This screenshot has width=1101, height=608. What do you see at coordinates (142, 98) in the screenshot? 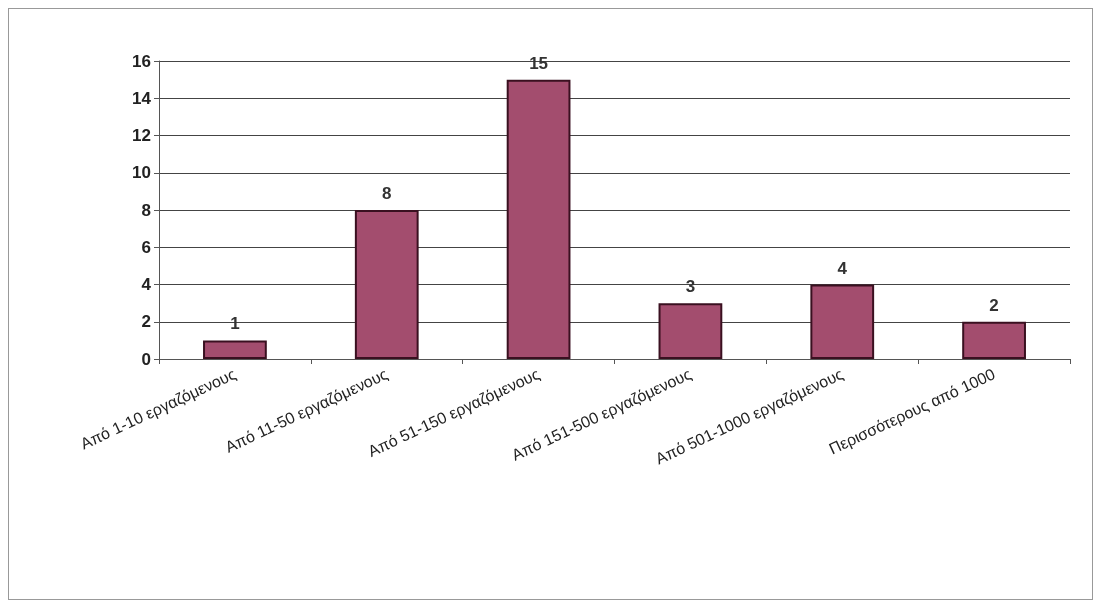
I see `y-tick-label: 14` at bounding box center [142, 98].